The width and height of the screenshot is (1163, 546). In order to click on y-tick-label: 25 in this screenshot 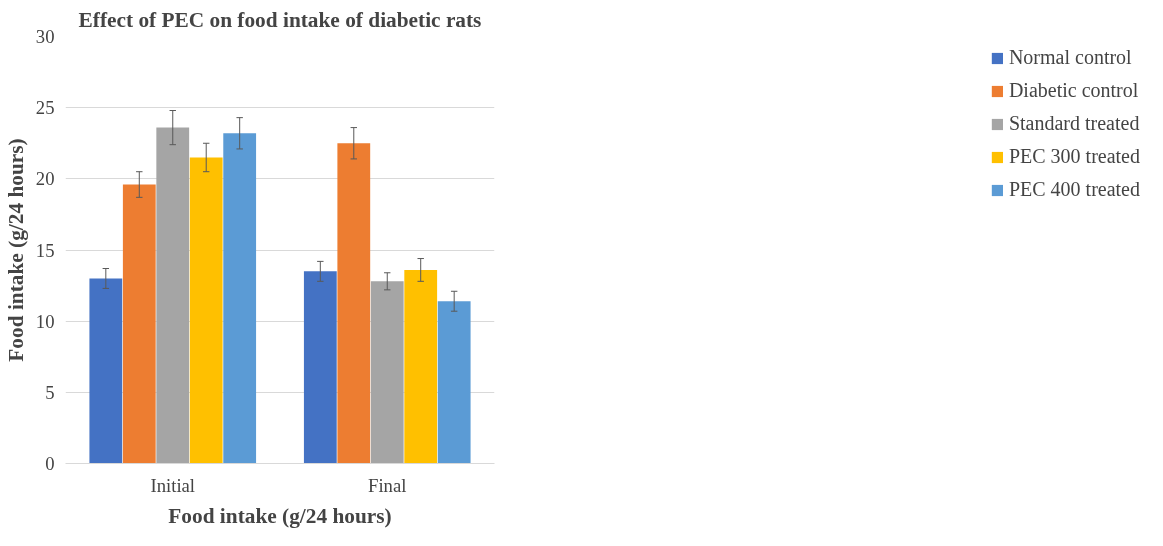, I will do `click(45, 108)`.